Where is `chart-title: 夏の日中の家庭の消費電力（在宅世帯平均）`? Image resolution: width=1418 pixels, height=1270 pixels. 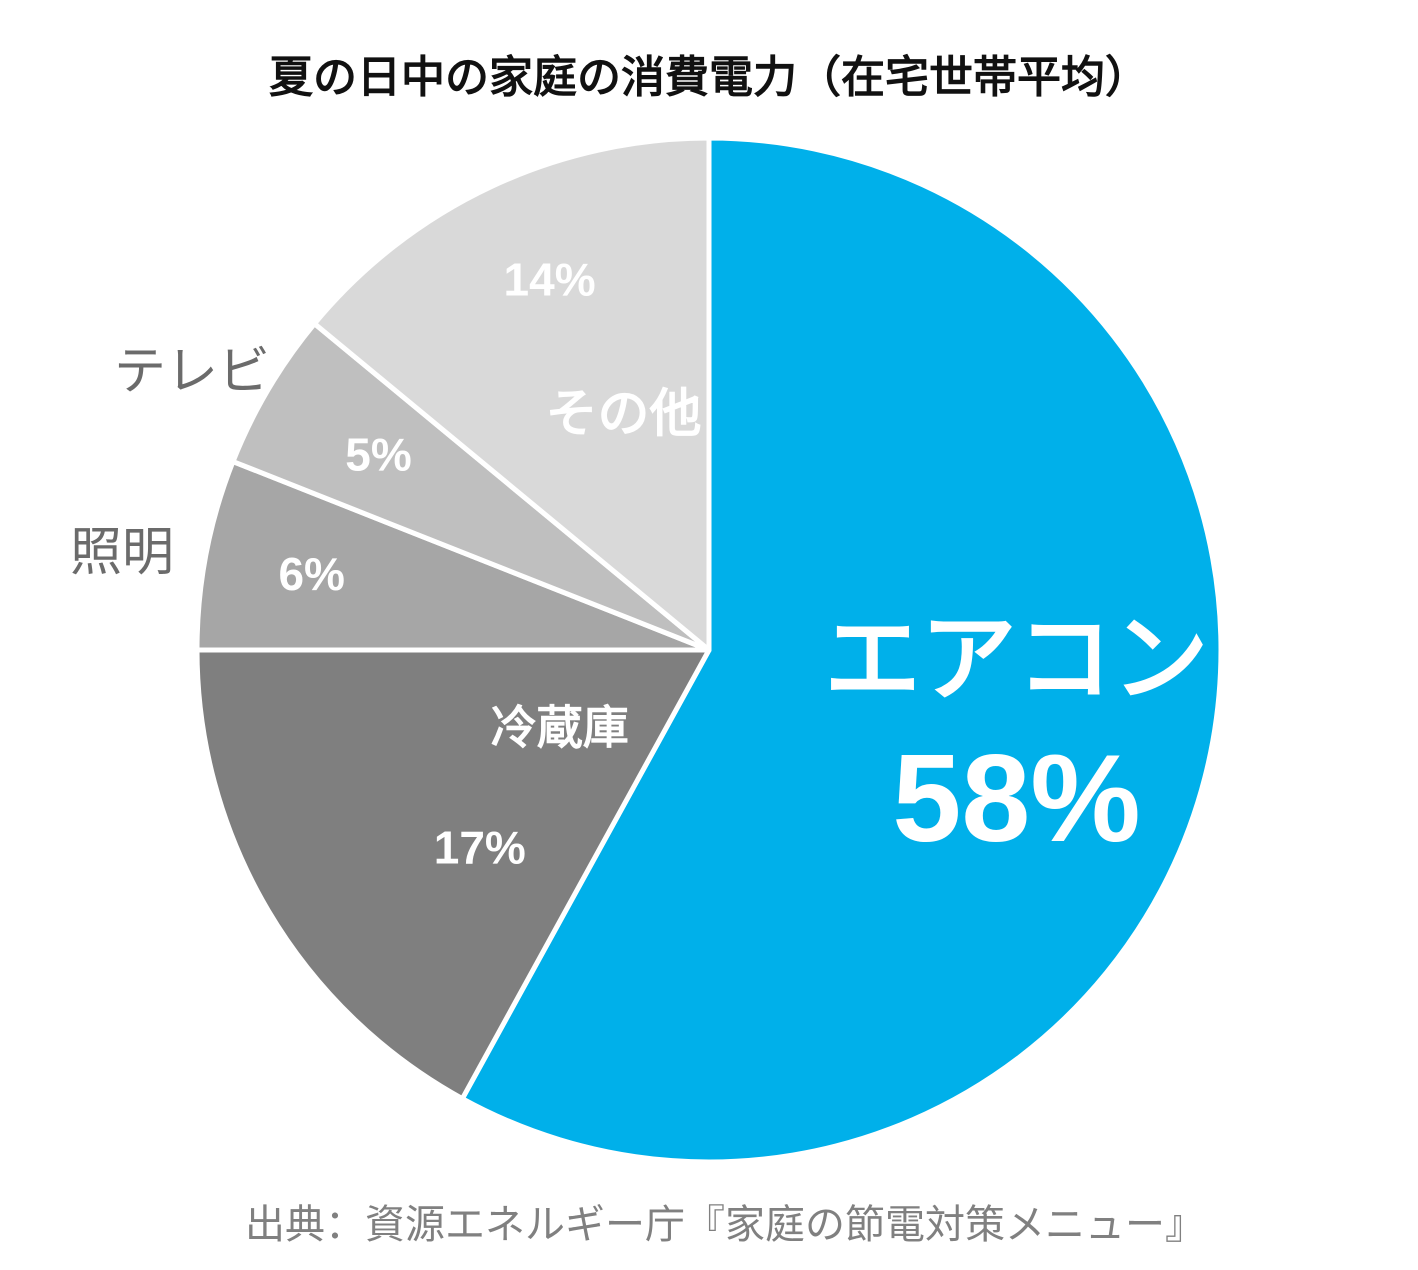 chart-title: 夏の日中の家庭の消費電力（在宅世帯平均） is located at coordinates (709, 77).